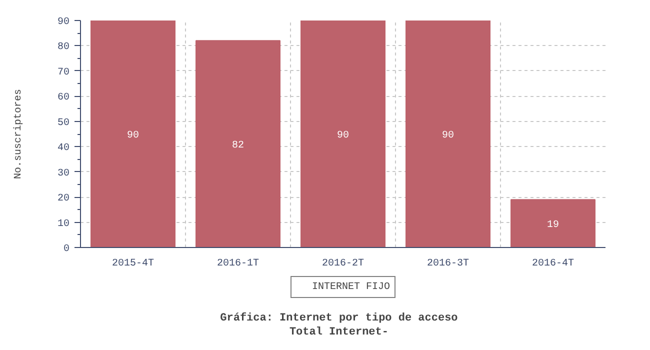  I want to click on text: Total Internet-, so click(338, 332).